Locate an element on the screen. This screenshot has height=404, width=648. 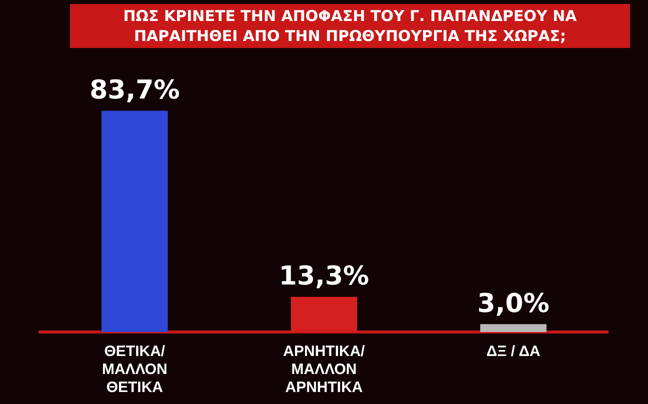
data-label: 83,7% is located at coordinates (135, 90).